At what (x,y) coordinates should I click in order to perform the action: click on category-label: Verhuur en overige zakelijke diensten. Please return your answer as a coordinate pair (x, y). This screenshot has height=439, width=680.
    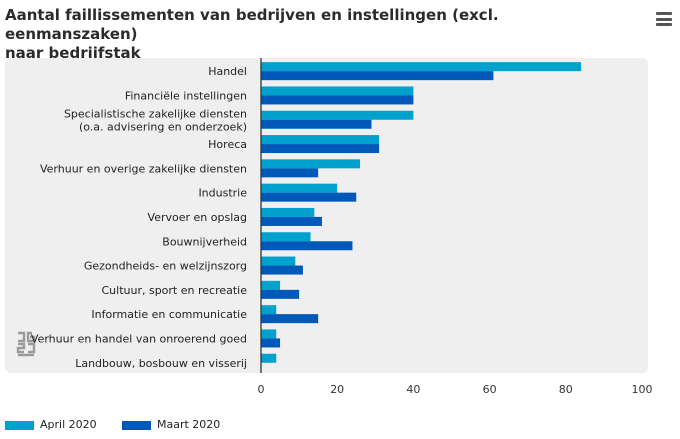
    Looking at the image, I should click on (143, 168).